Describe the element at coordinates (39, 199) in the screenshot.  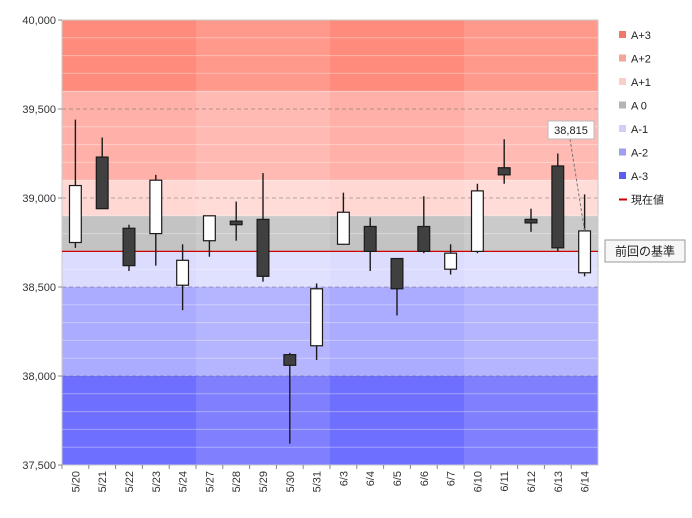
I see `y-tick-label: 39,000` at that location.